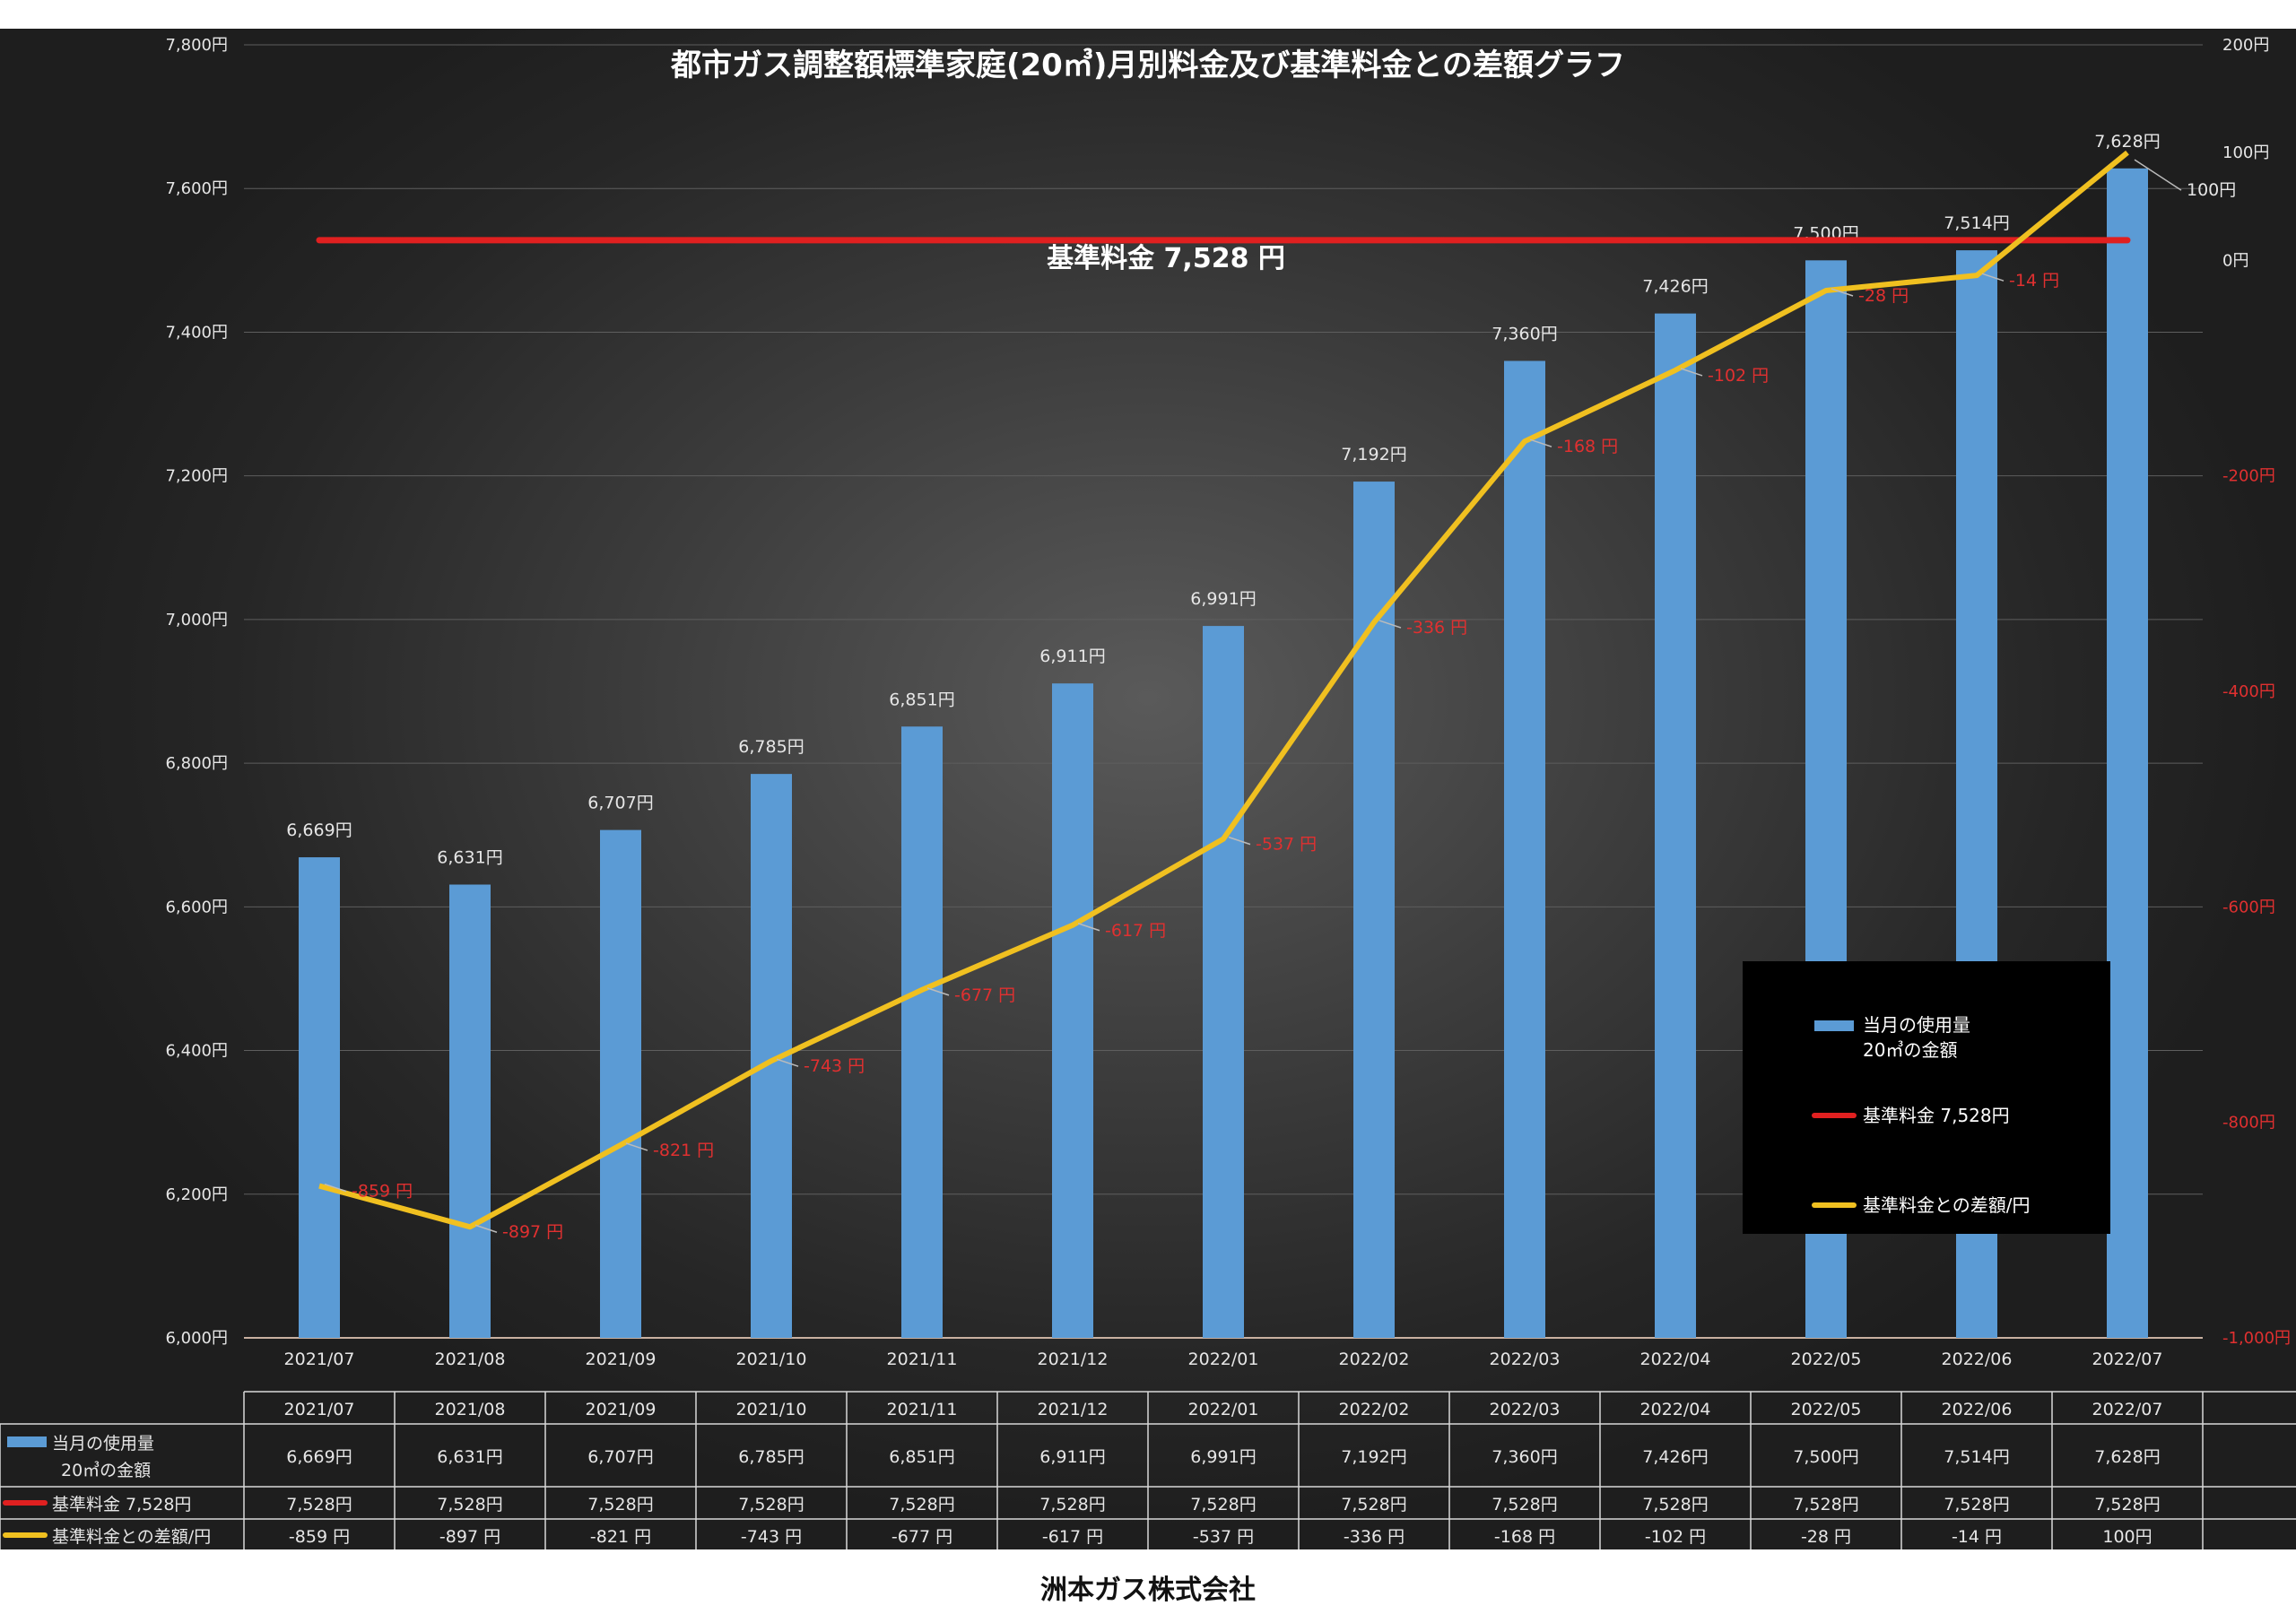  Describe the element at coordinates (1976, 223) in the screenshot. I see `bar-value-label: 7,514円` at that location.